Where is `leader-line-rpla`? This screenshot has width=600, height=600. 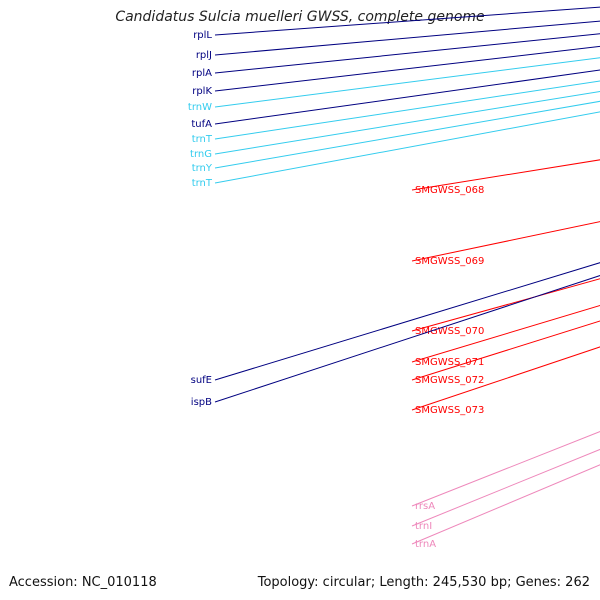
leader-line-rpla is located at coordinates (407, 53).